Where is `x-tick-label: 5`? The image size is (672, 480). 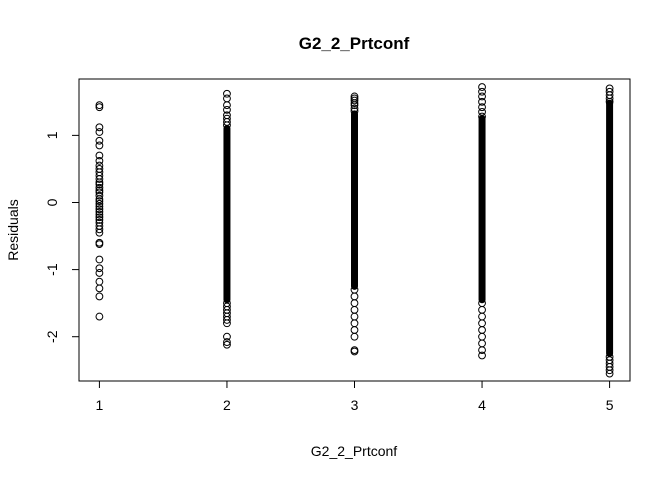
x-tick-label: 5 is located at coordinates (610, 405).